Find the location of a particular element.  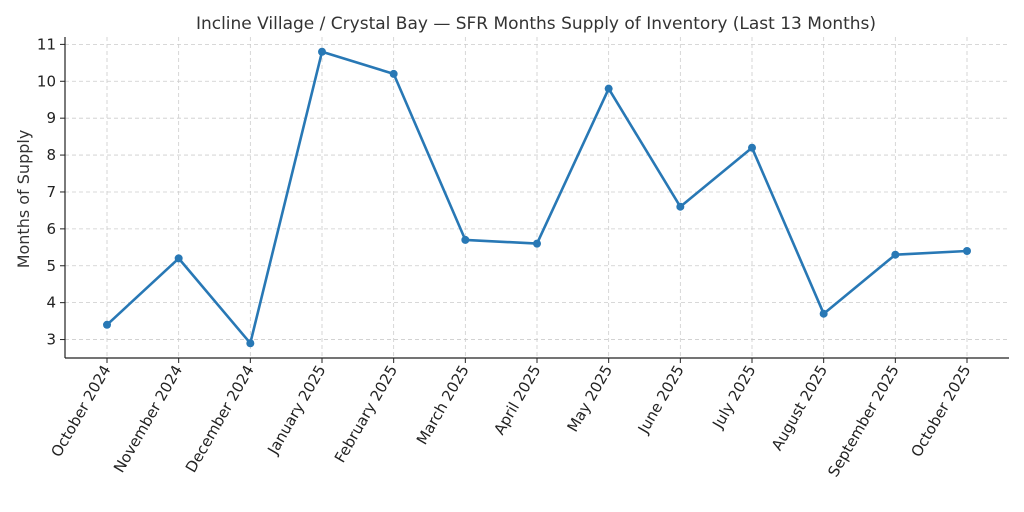

y-axis-label: Months of Supply is located at coordinates (23, 199).